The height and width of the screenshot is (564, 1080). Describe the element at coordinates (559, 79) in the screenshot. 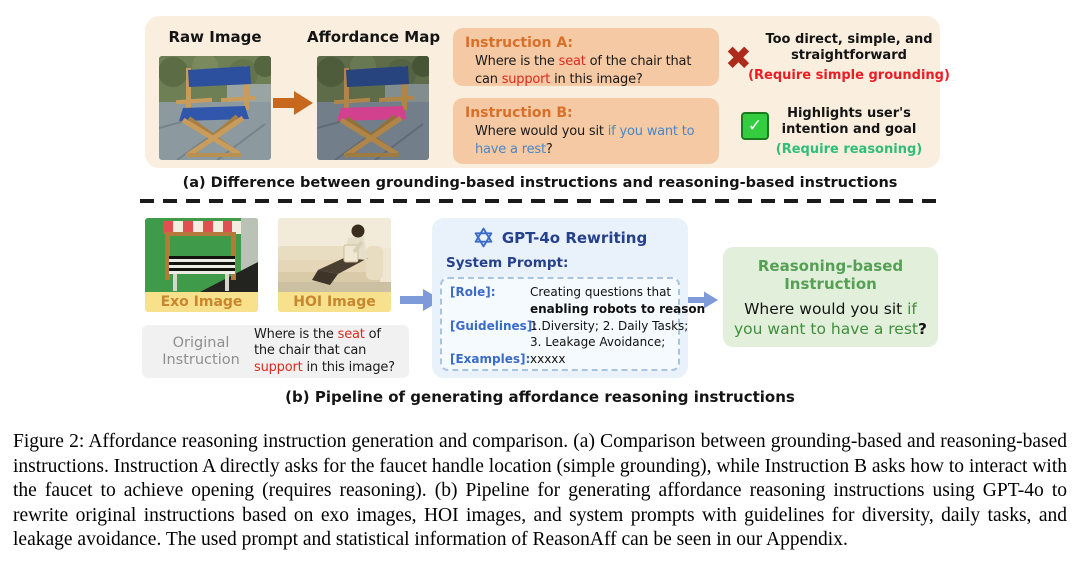

I see `instruction-a-line2: can support in this image?` at that location.